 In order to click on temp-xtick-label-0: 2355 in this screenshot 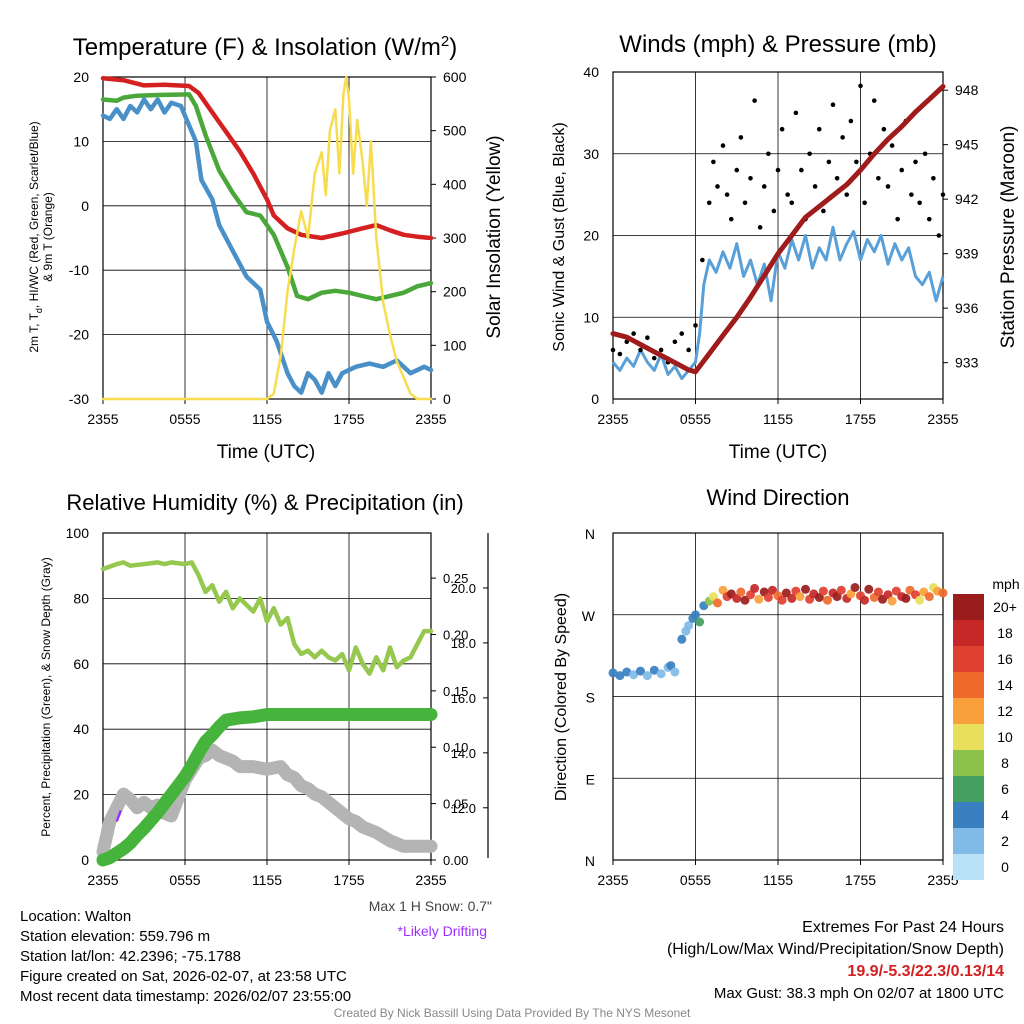, I will do `click(102, 419)`.